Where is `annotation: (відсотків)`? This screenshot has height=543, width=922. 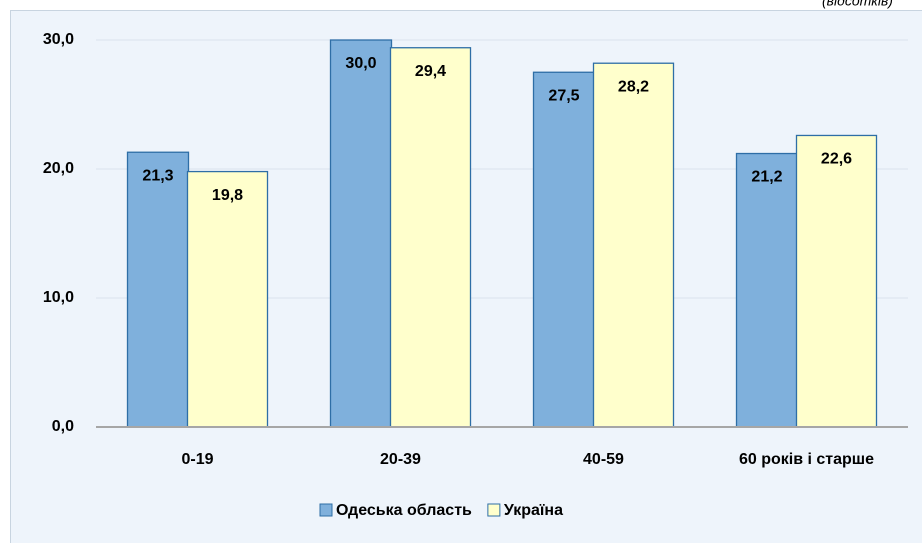
annotation: (відсотків) is located at coordinates (857, 4).